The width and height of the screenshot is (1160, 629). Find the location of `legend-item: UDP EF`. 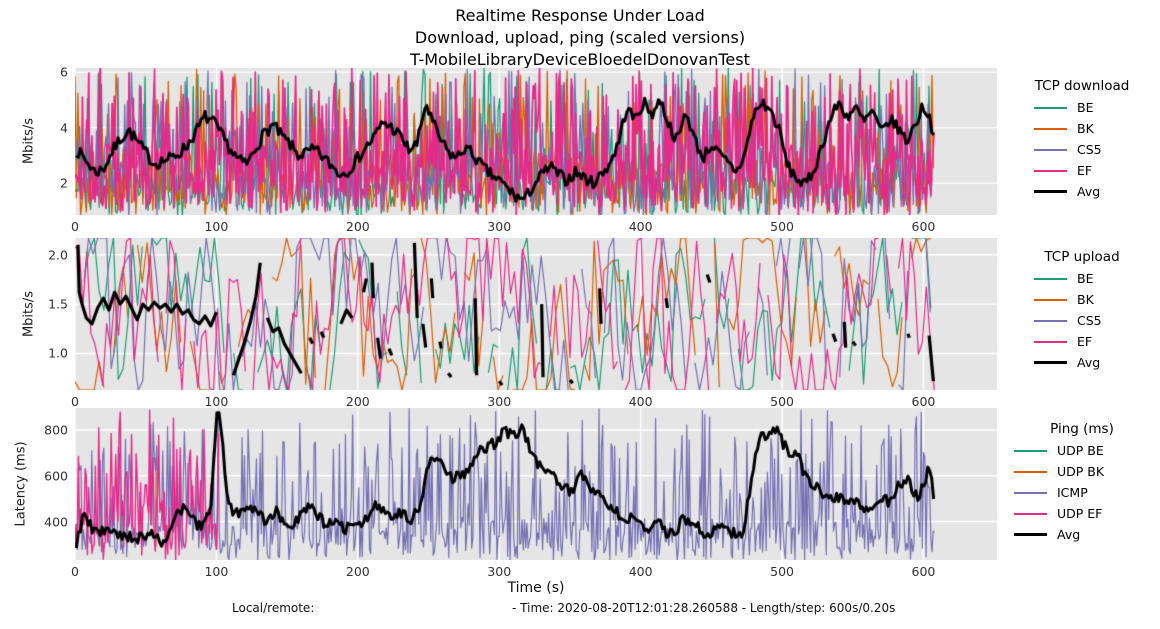

legend-item: UDP EF is located at coordinates (1082, 513).